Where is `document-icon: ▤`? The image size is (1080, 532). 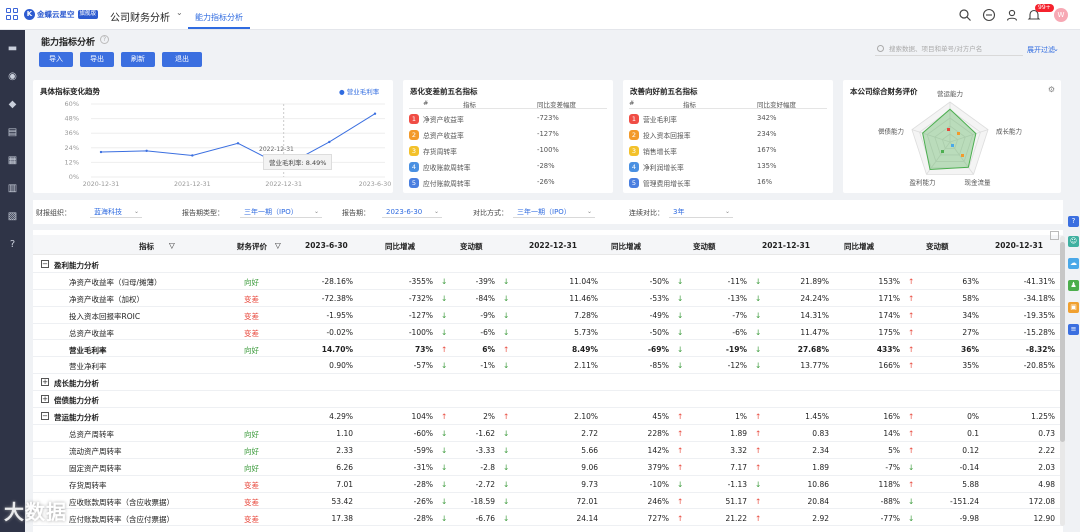 document-icon: ▤ is located at coordinates (12, 132).